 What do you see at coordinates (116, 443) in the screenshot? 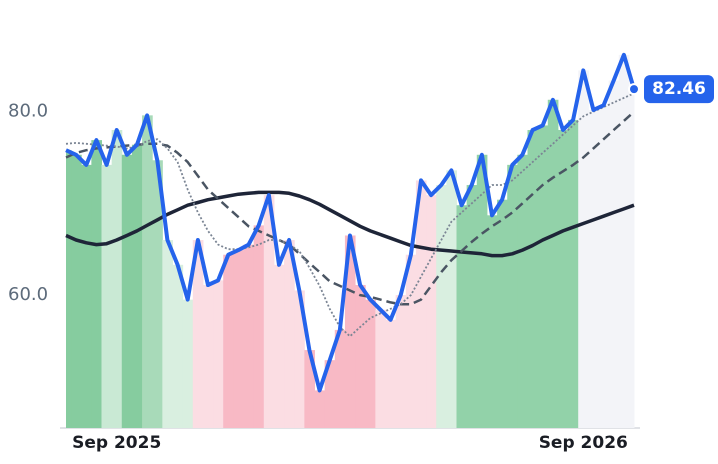
I see `x-tick-label: Sep 2025` at bounding box center [116, 443].